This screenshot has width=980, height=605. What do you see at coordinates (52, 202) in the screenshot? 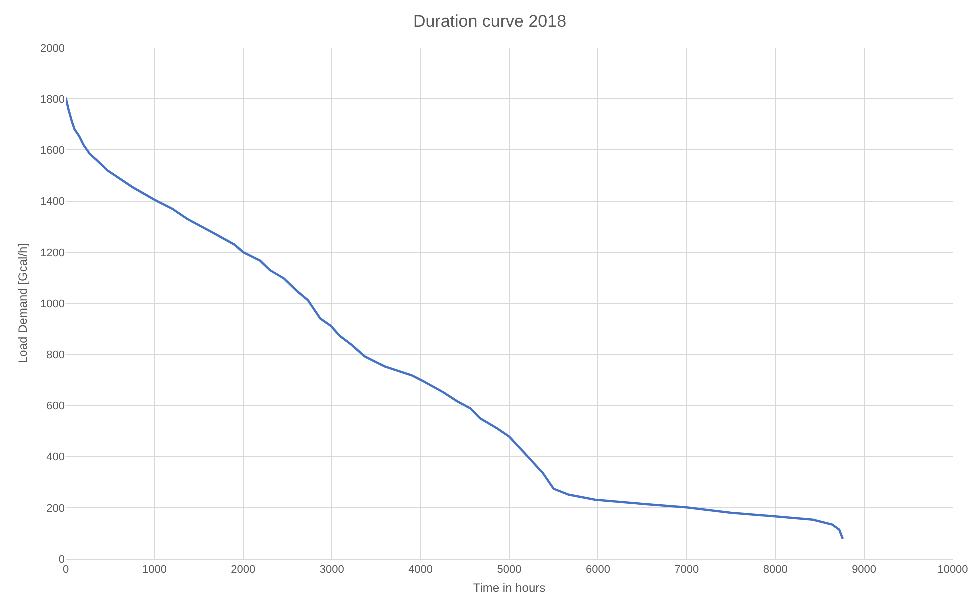
I see `y-tick-label: 1400` at bounding box center [52, 202].